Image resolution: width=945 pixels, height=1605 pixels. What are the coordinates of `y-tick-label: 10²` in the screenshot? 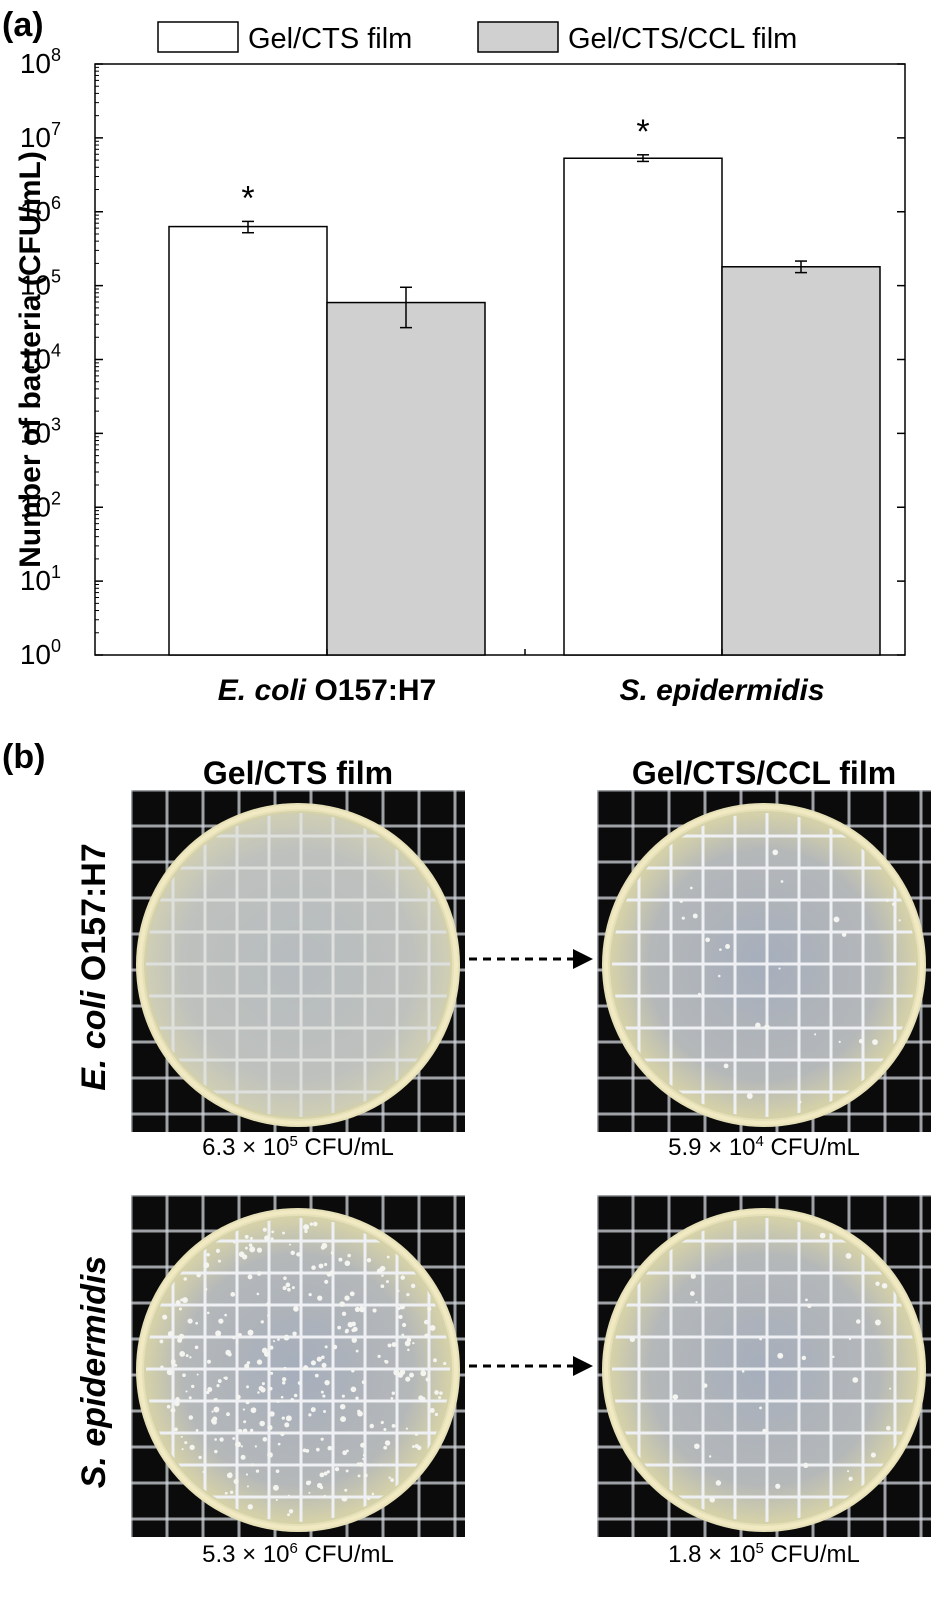 It's located at (40, 505).